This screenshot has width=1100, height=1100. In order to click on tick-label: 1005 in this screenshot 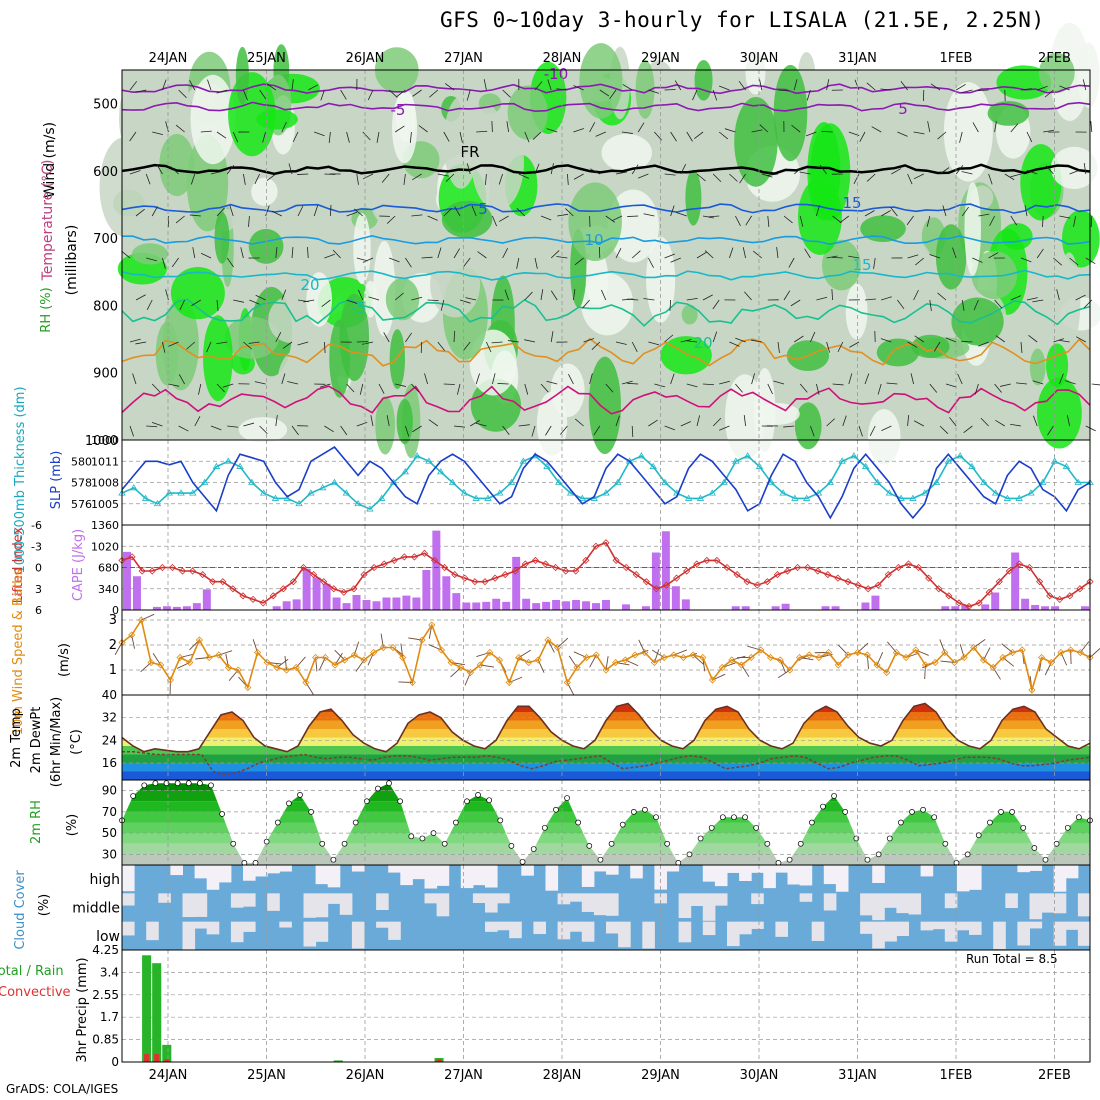, I will do `click(105, 504)`.